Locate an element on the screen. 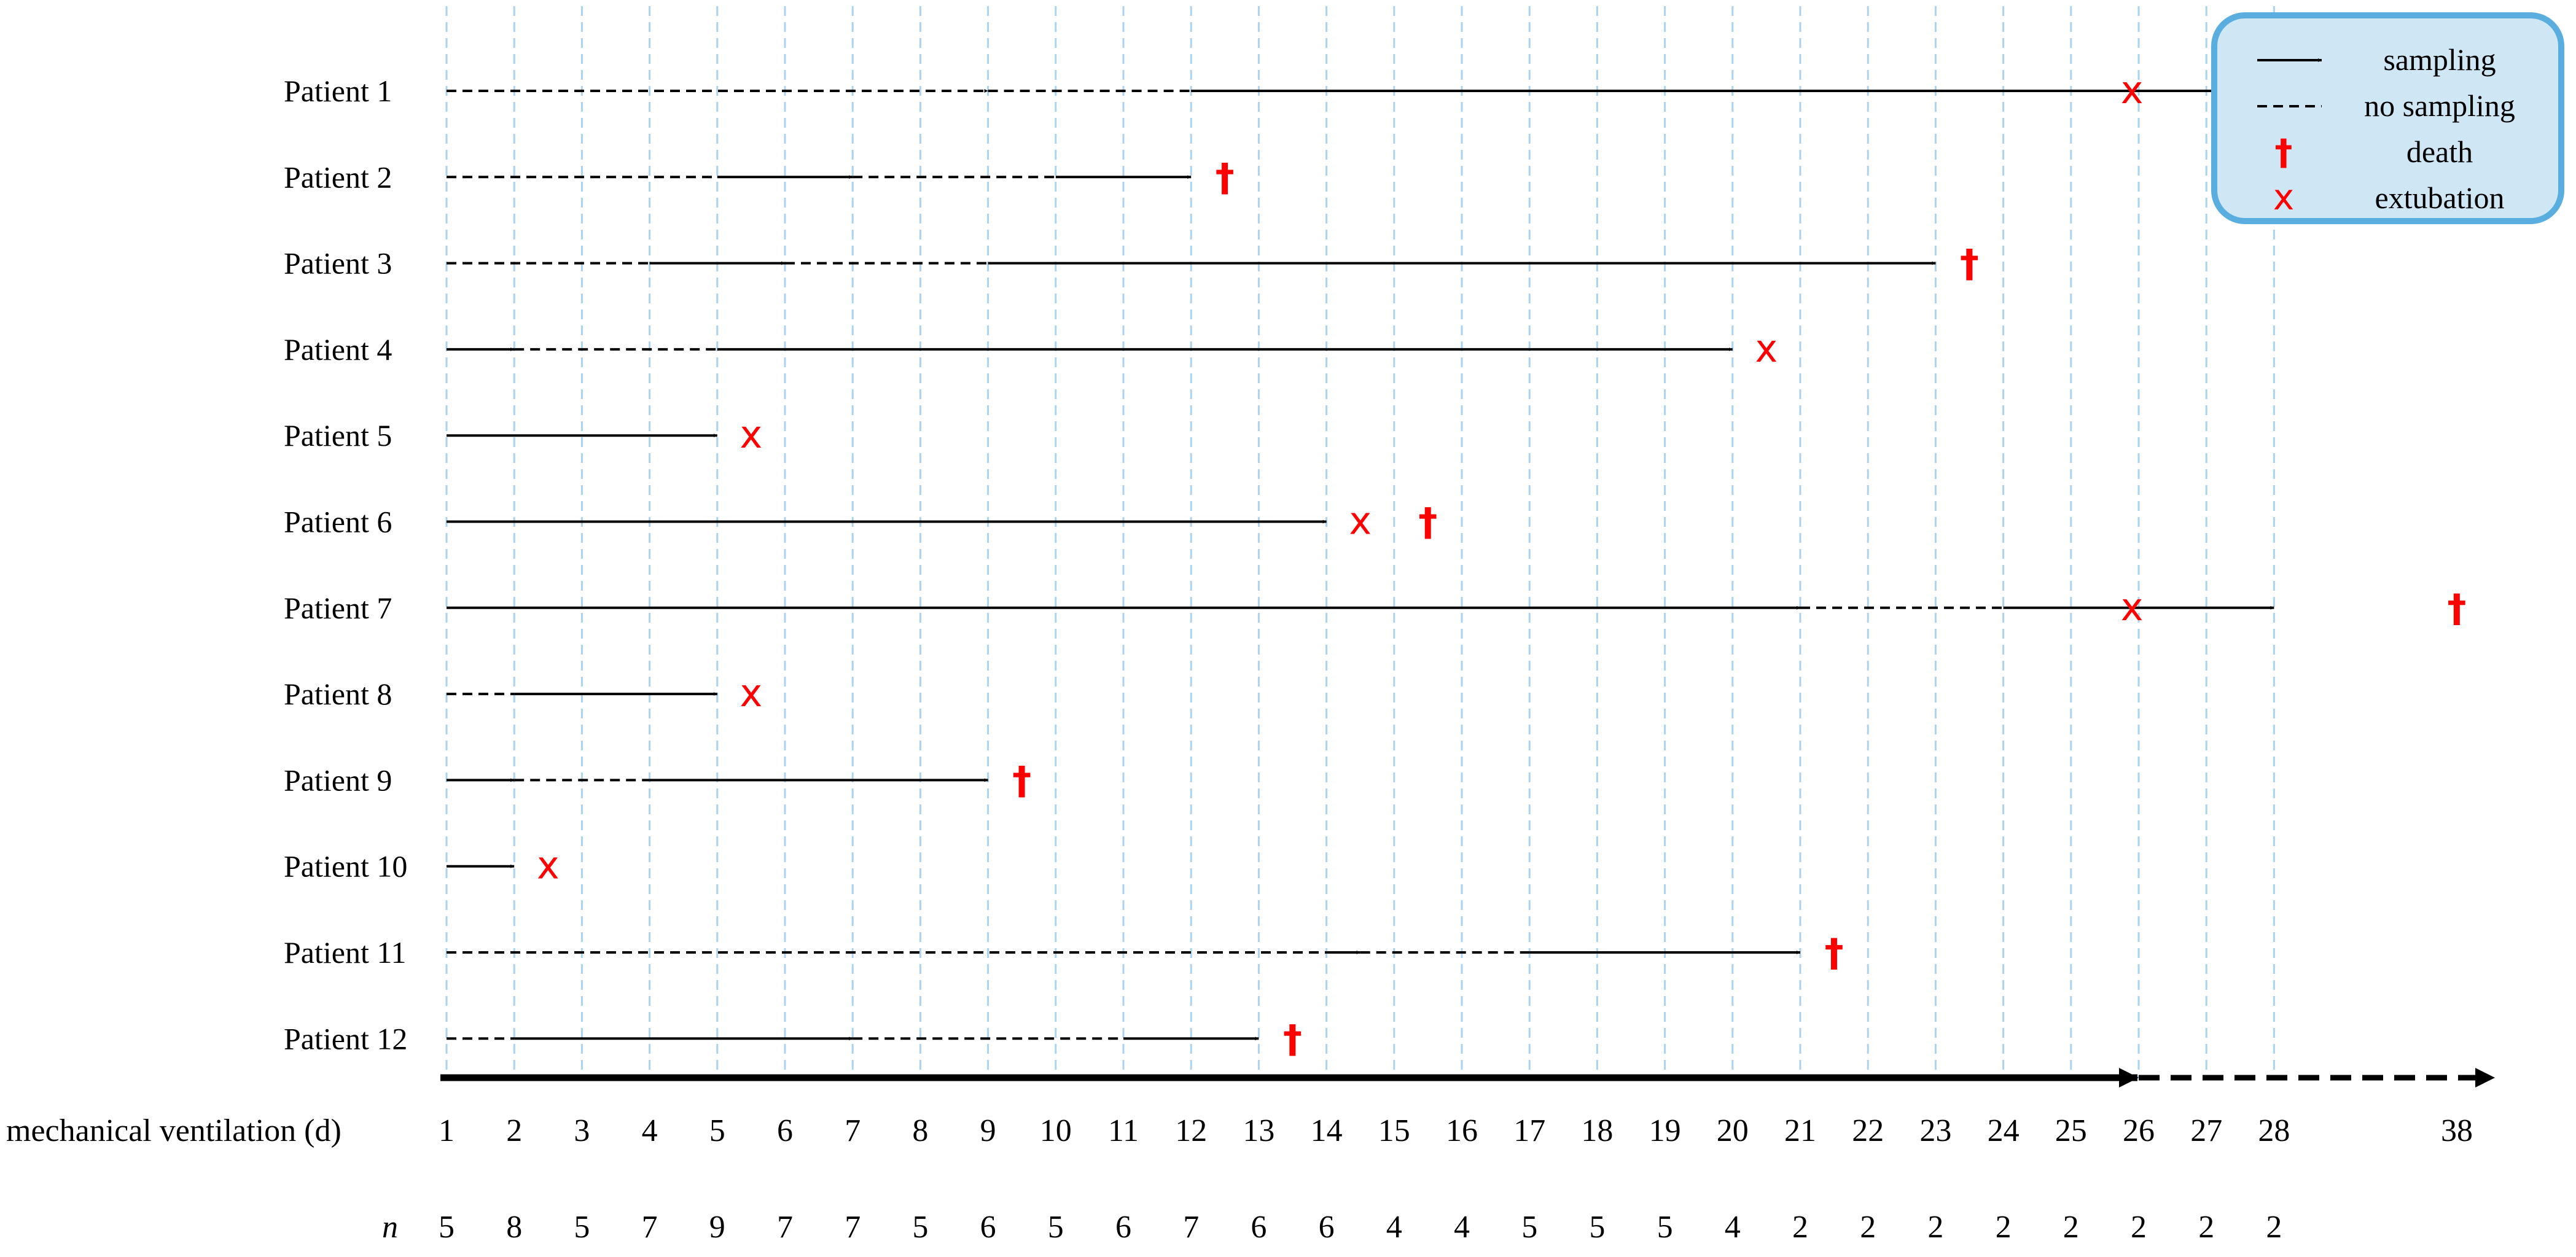 The width and height of the screenshot is (2576, 1257). legend-cross-icon: x is located at coordinates (2283, 197).